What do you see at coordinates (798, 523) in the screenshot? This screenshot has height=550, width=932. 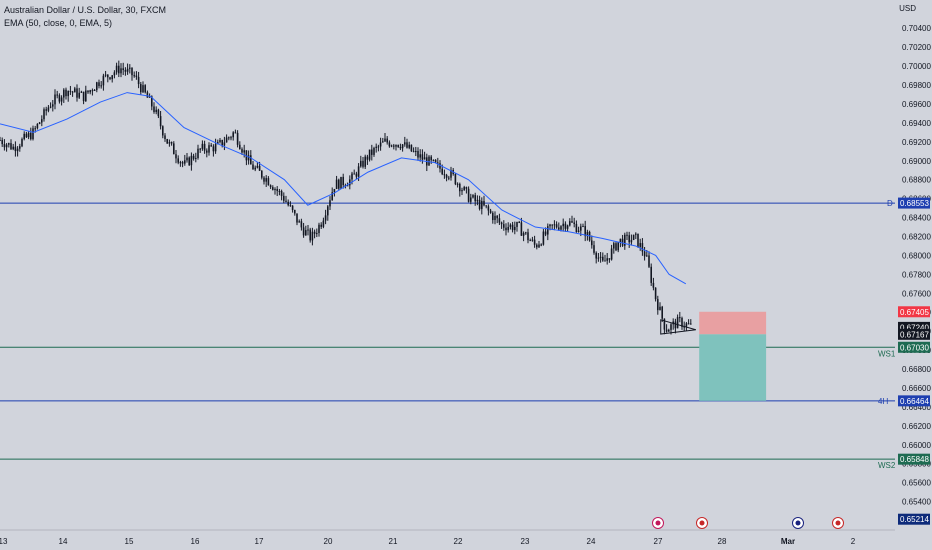 I see `au-flag-event-icon-dot` at bounding box center [798, 523].